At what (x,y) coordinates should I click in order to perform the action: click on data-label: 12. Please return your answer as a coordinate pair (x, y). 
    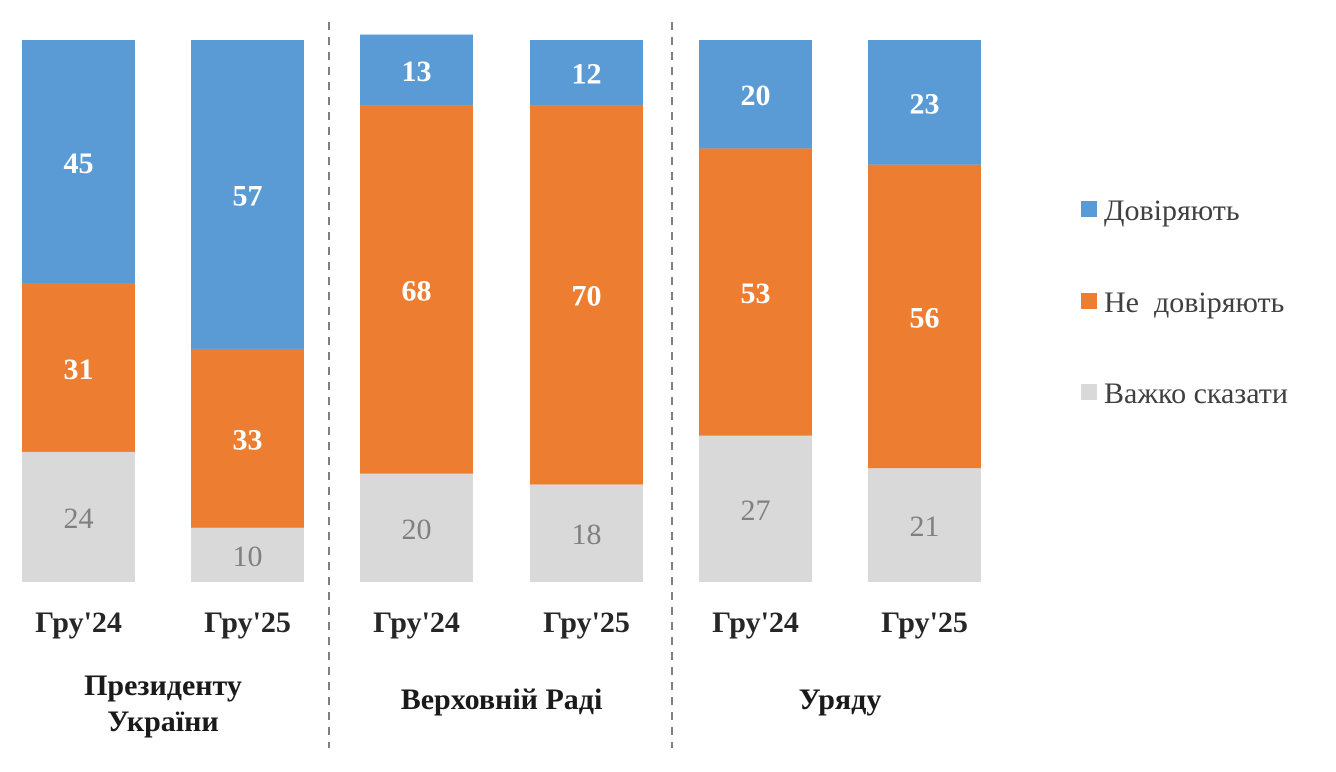
    Looking at the image, I should click on (587, 74).